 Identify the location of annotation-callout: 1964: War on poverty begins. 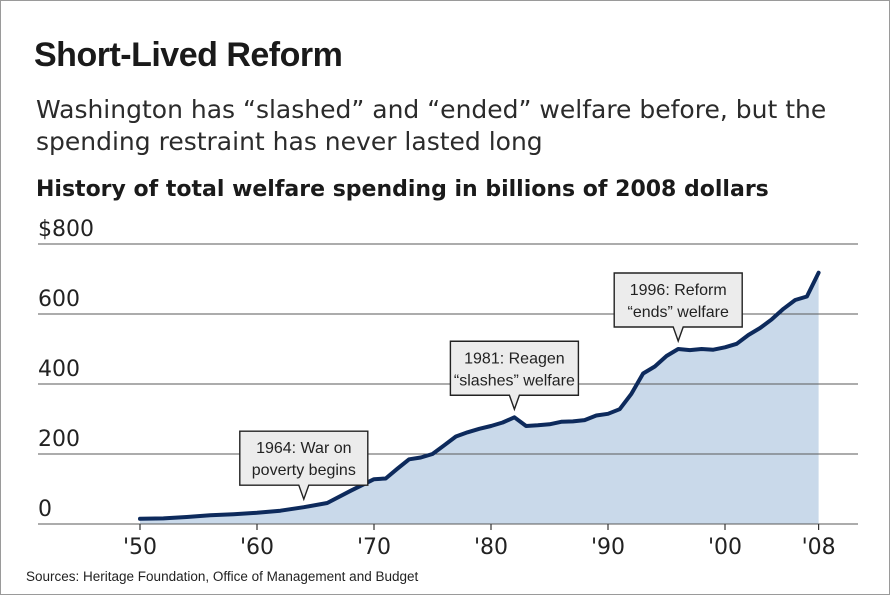
(304, 466).